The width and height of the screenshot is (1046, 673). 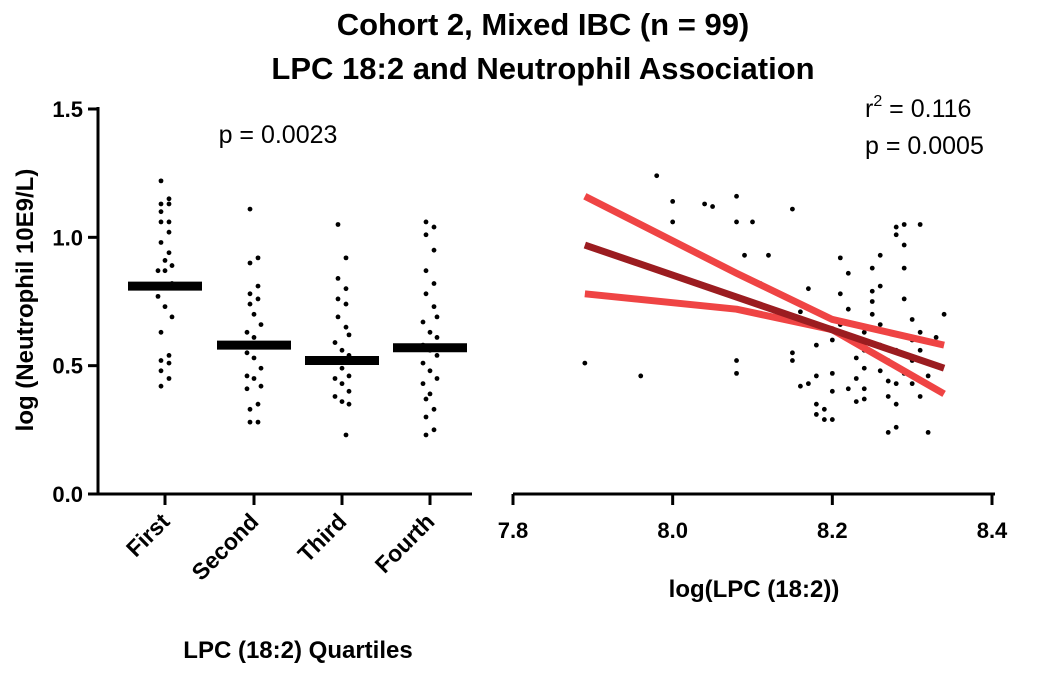 I want to click on regression-lines, so click(x=764, y=295).